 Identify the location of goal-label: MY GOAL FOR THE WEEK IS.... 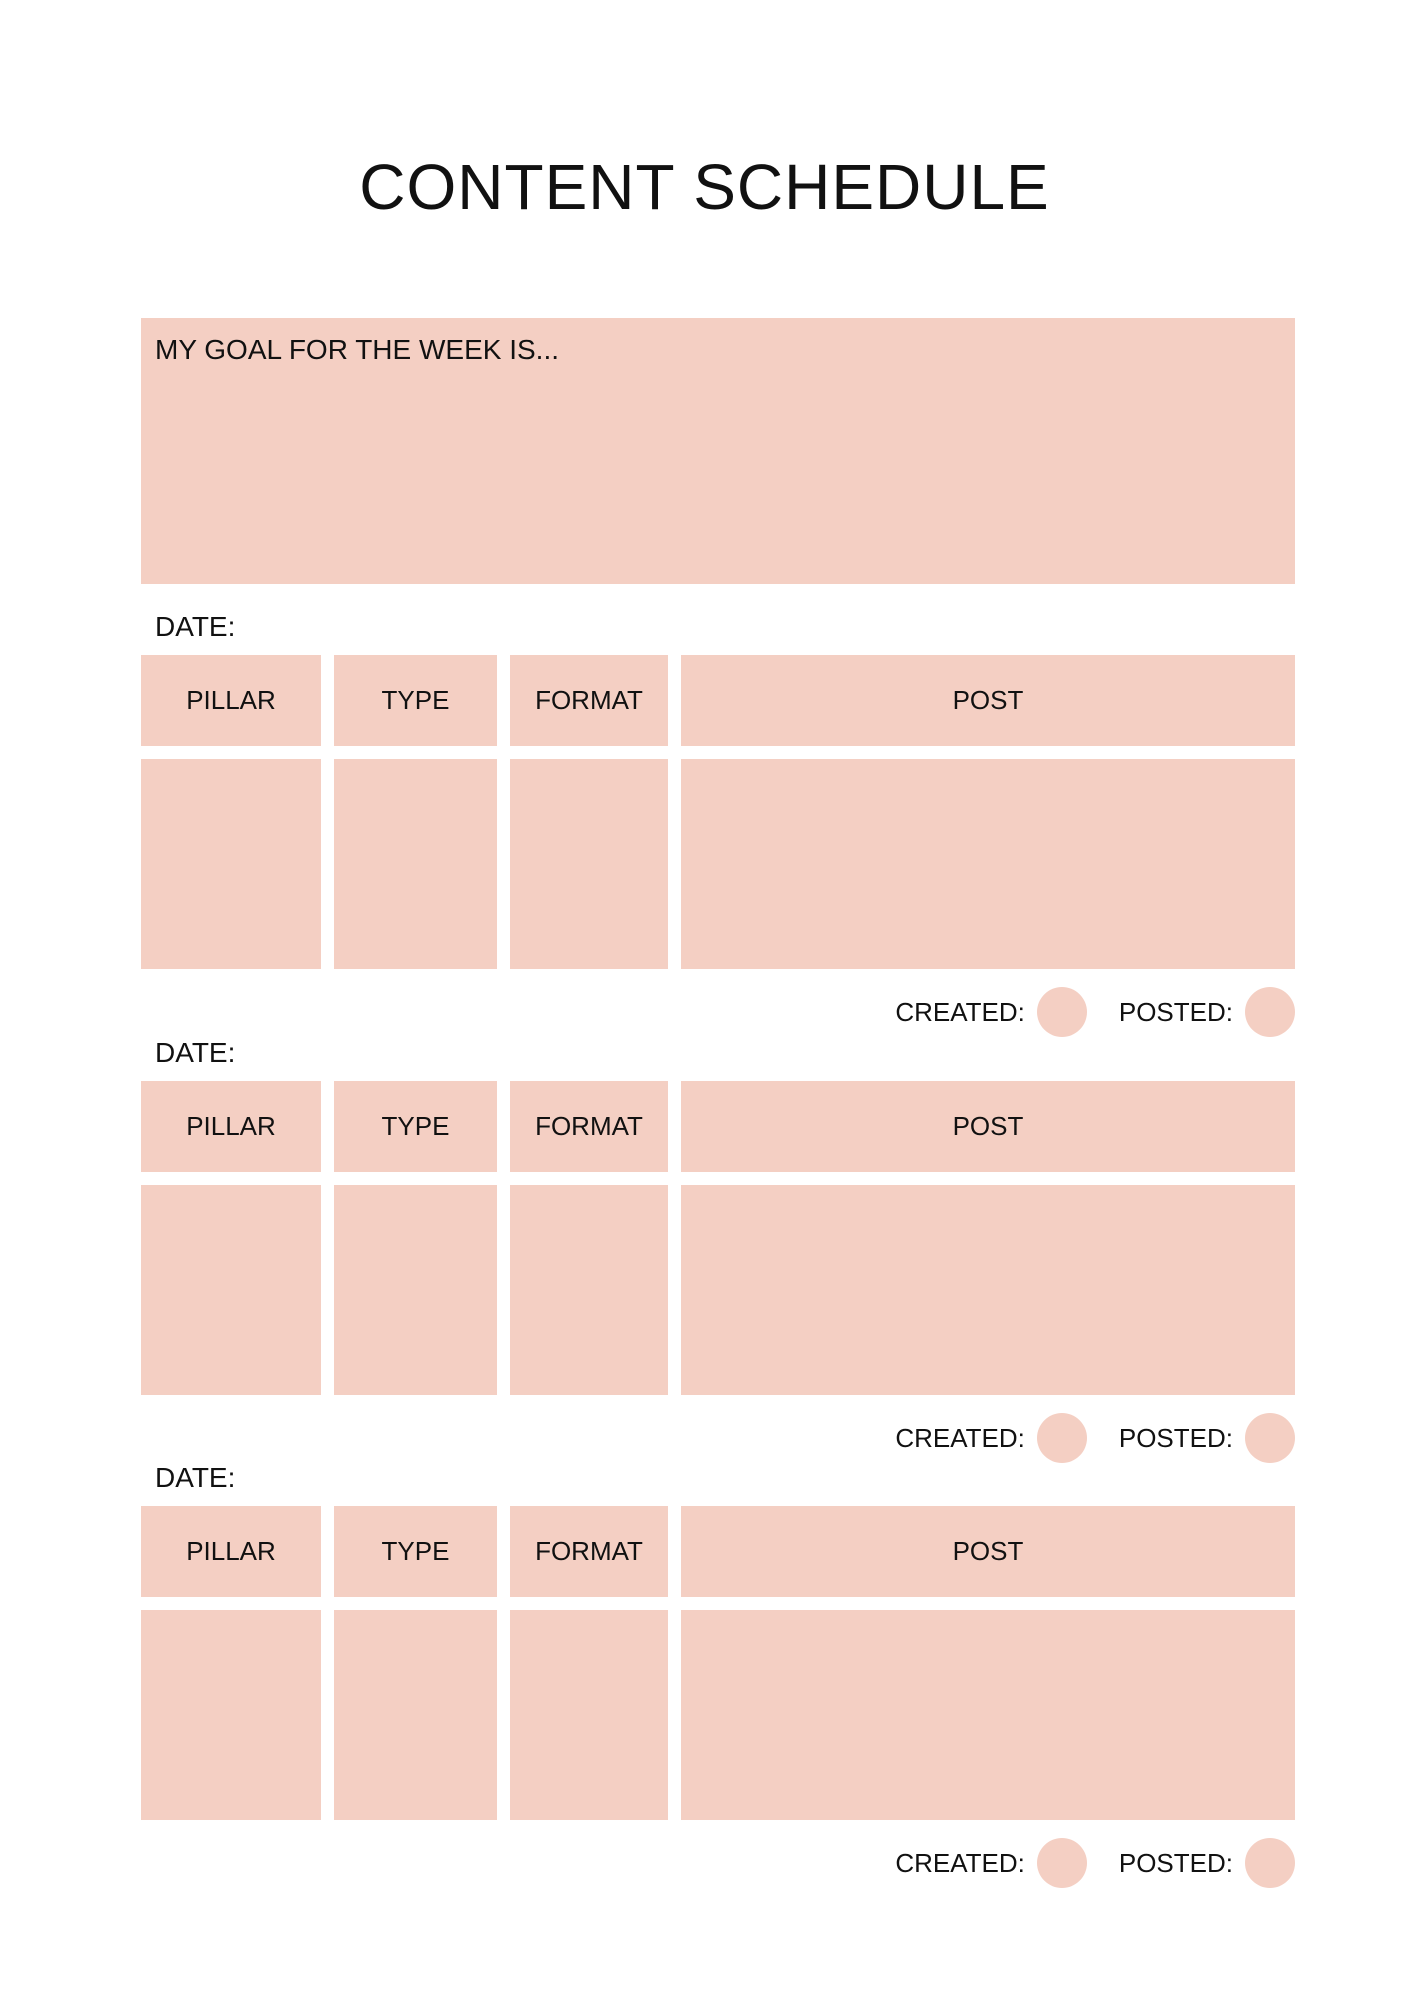
(357, 349).